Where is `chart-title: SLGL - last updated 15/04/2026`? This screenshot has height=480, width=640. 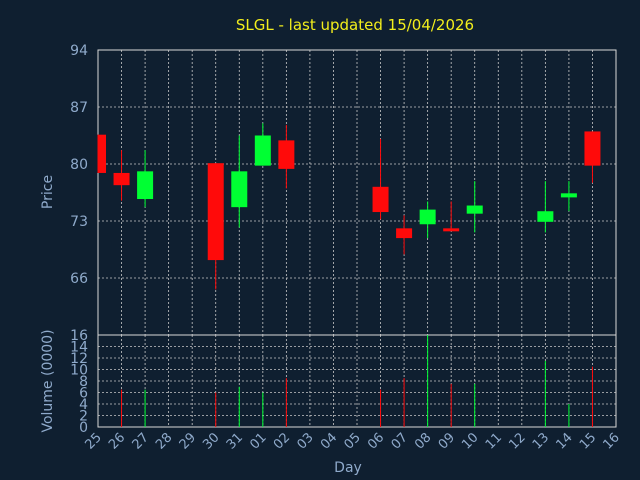
chart-title: SLGL - last updated 15/04/2026 is located at coordinates (355, 25).